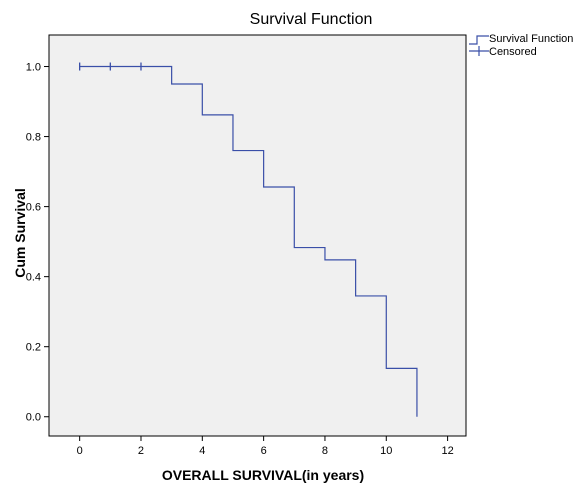 This screenshot has height=493, width=586. I want to click on x-tick-label: 6, so click(264, 451).